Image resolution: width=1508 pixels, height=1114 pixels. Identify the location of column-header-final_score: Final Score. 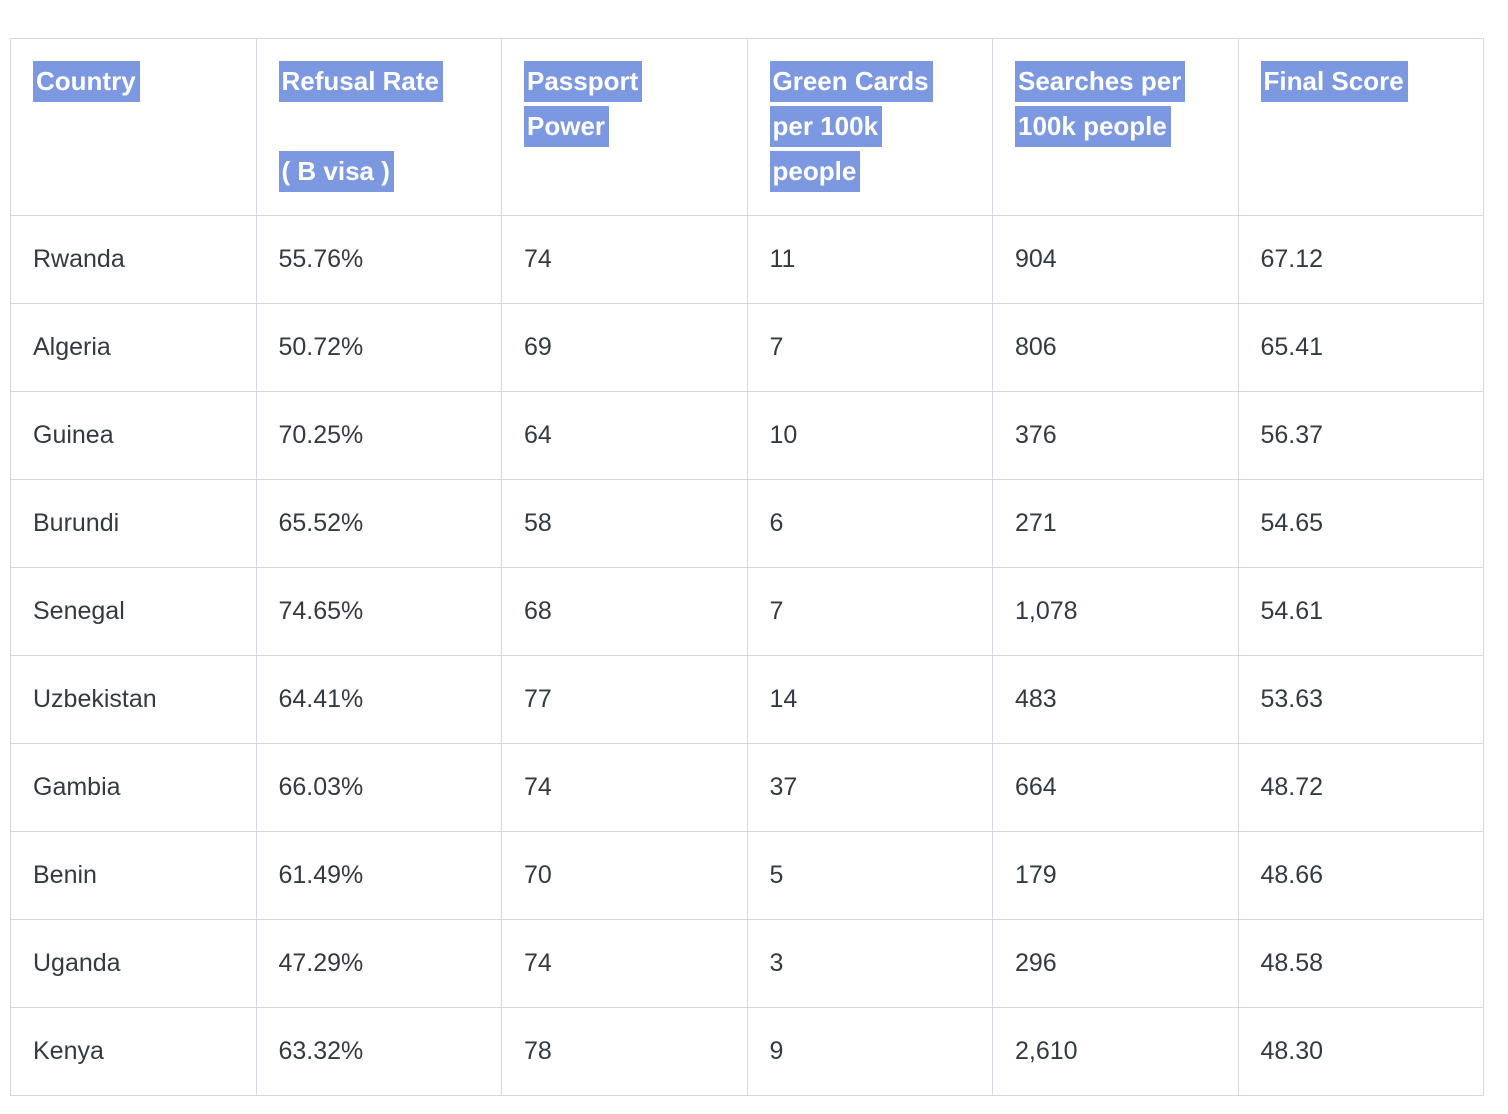
(1360, 127).